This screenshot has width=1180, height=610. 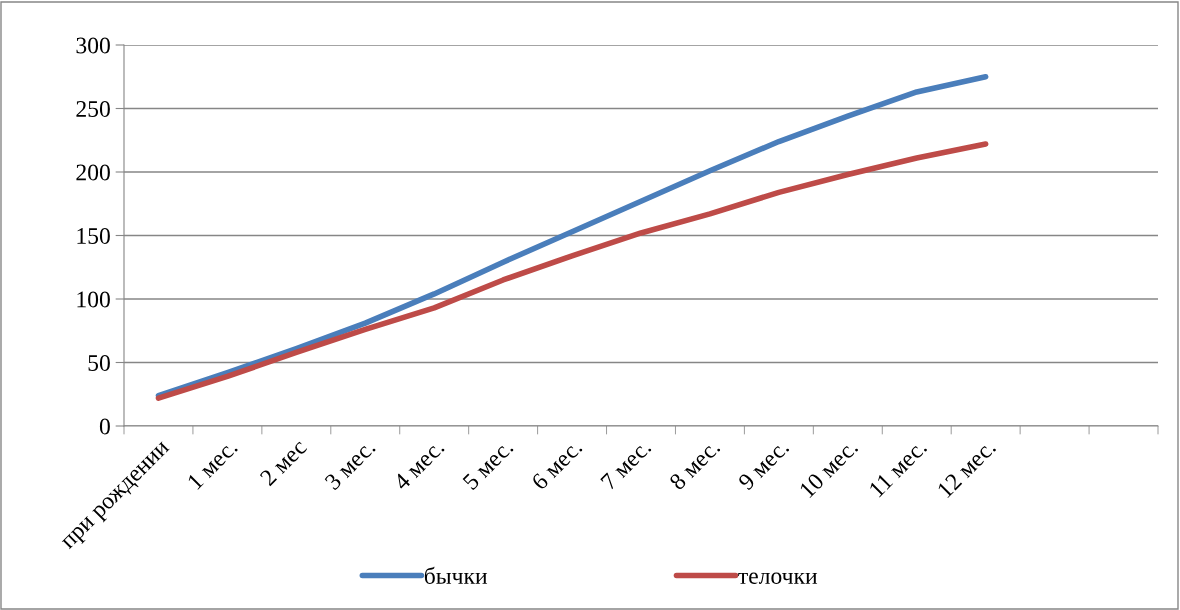 What do you see at coordinates (93, 45) in the screenshot?
I see `y-tick-label: 300` at bounding box center [93, 45].